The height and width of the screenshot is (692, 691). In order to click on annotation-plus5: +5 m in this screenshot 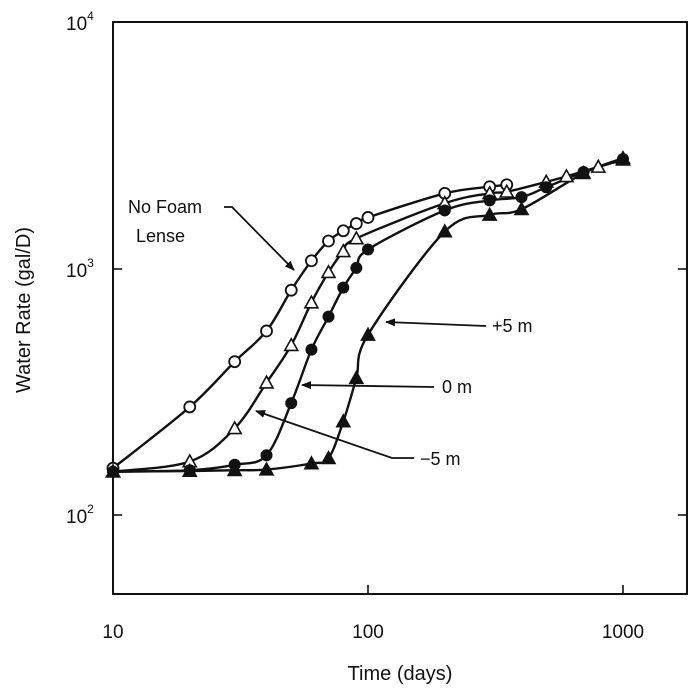, I will do `click(512, 326)`.